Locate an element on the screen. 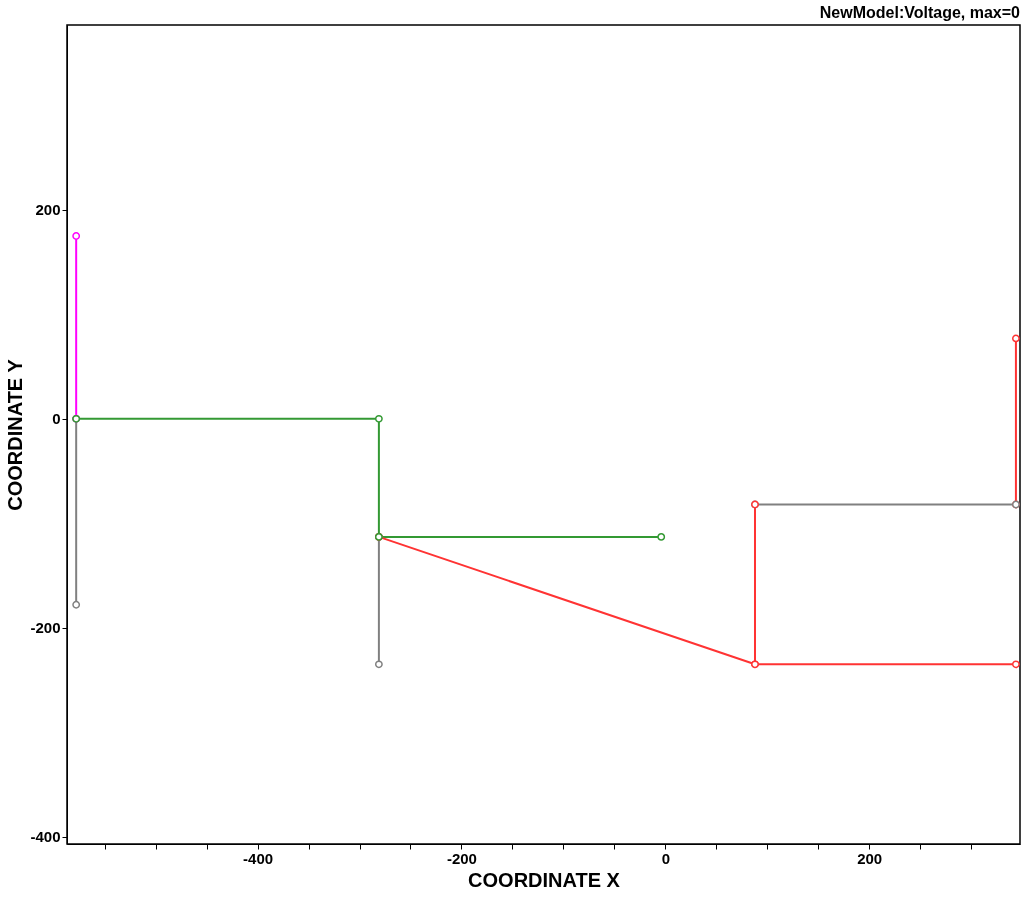 This screenshot has width=1031, height=904. x-tick-label: 0 is located at coordinates (665, 858).